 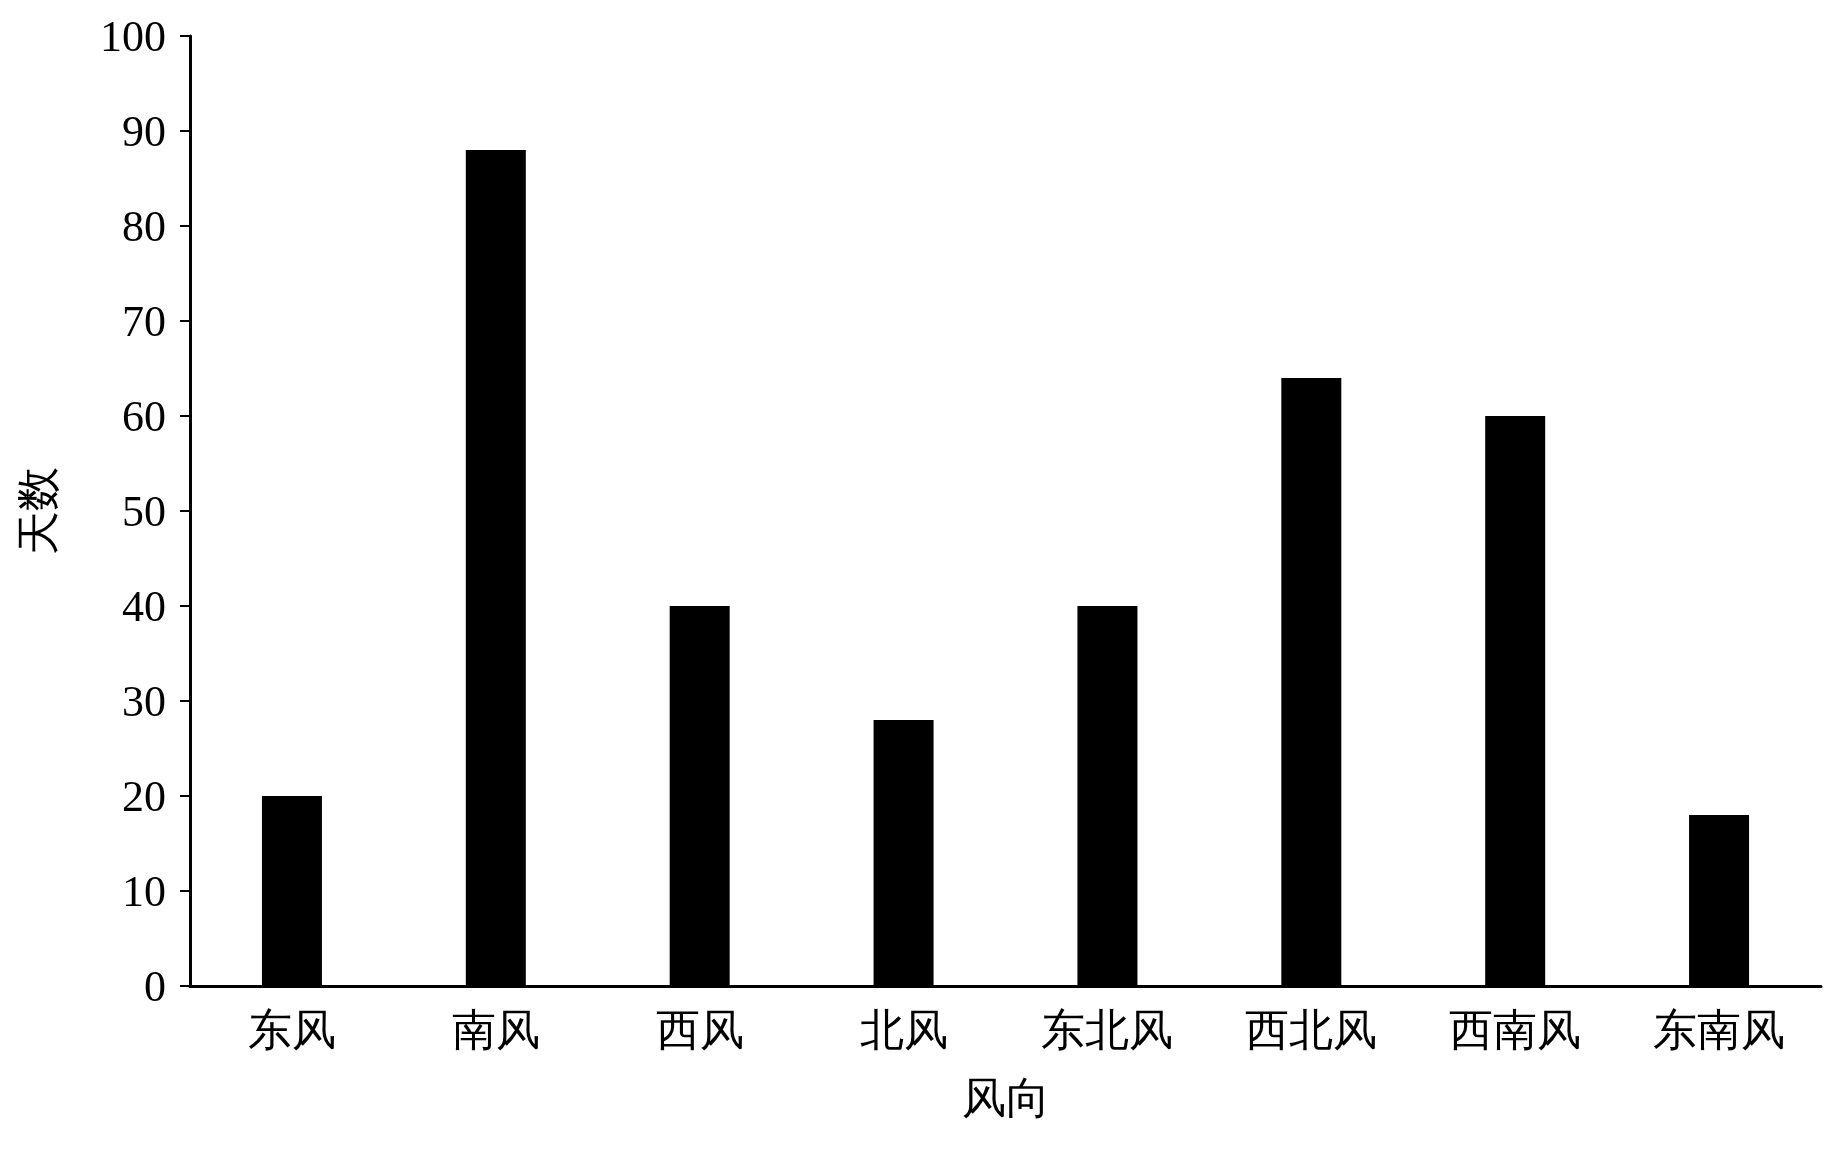 What do you see at coordinates (144, 416) in the screenshot?
I see `y-tick-label: 60` at bounding box center [144, 416].